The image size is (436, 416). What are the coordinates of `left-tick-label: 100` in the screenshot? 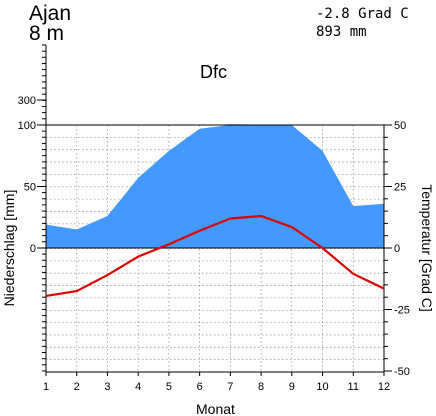 It's located at (27, 126).